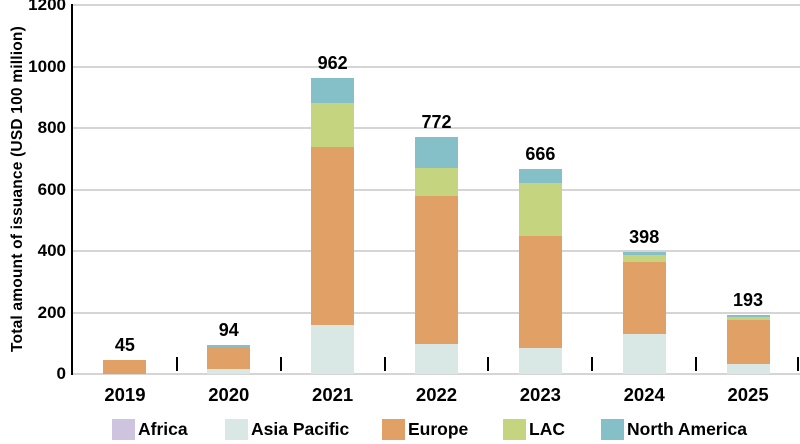 The image size is (800, 444). I want to click on bar-segment-lac-2021, so click(333, 125).